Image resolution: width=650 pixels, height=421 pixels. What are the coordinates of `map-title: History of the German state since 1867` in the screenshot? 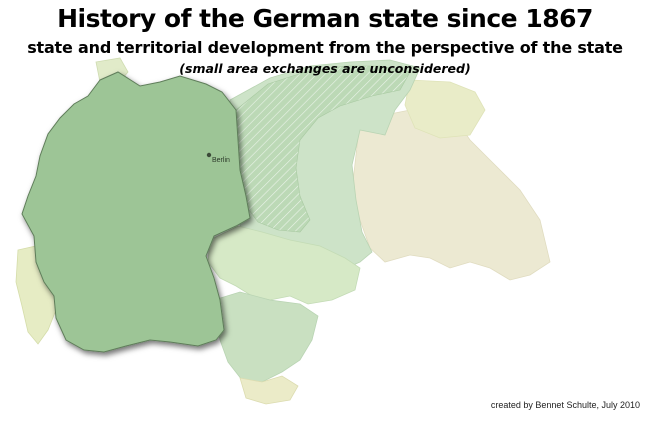 It's located at (325, 18).